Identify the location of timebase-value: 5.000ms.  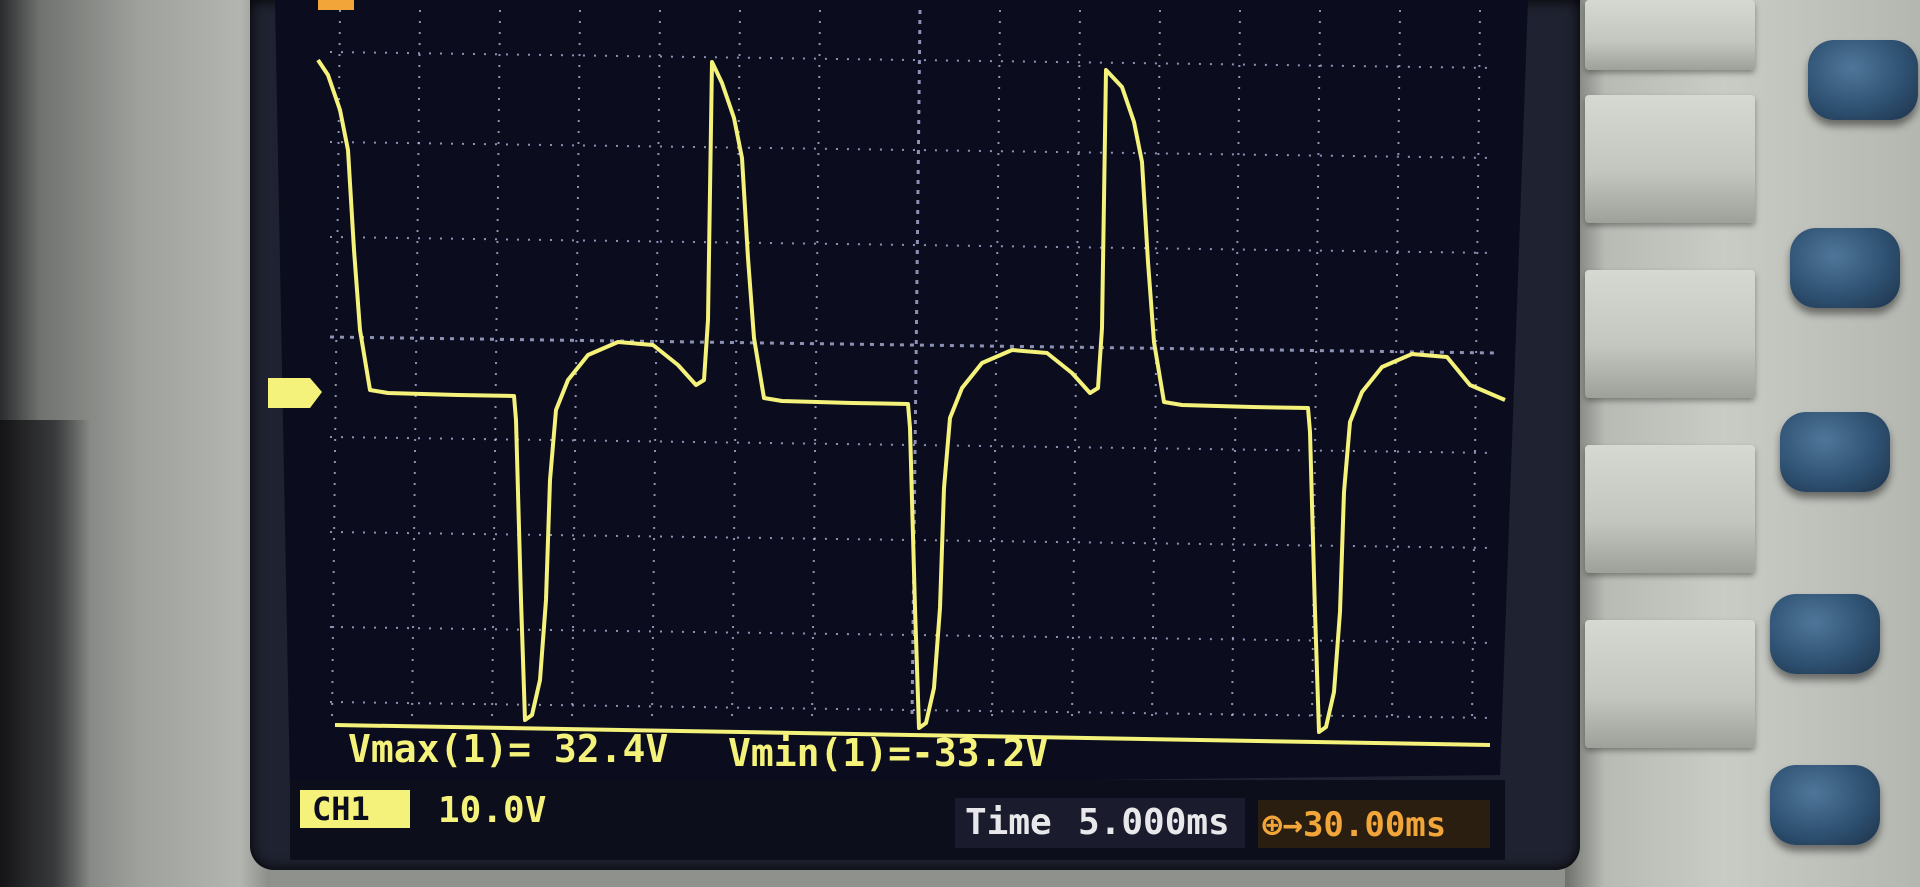
(1154, 822).